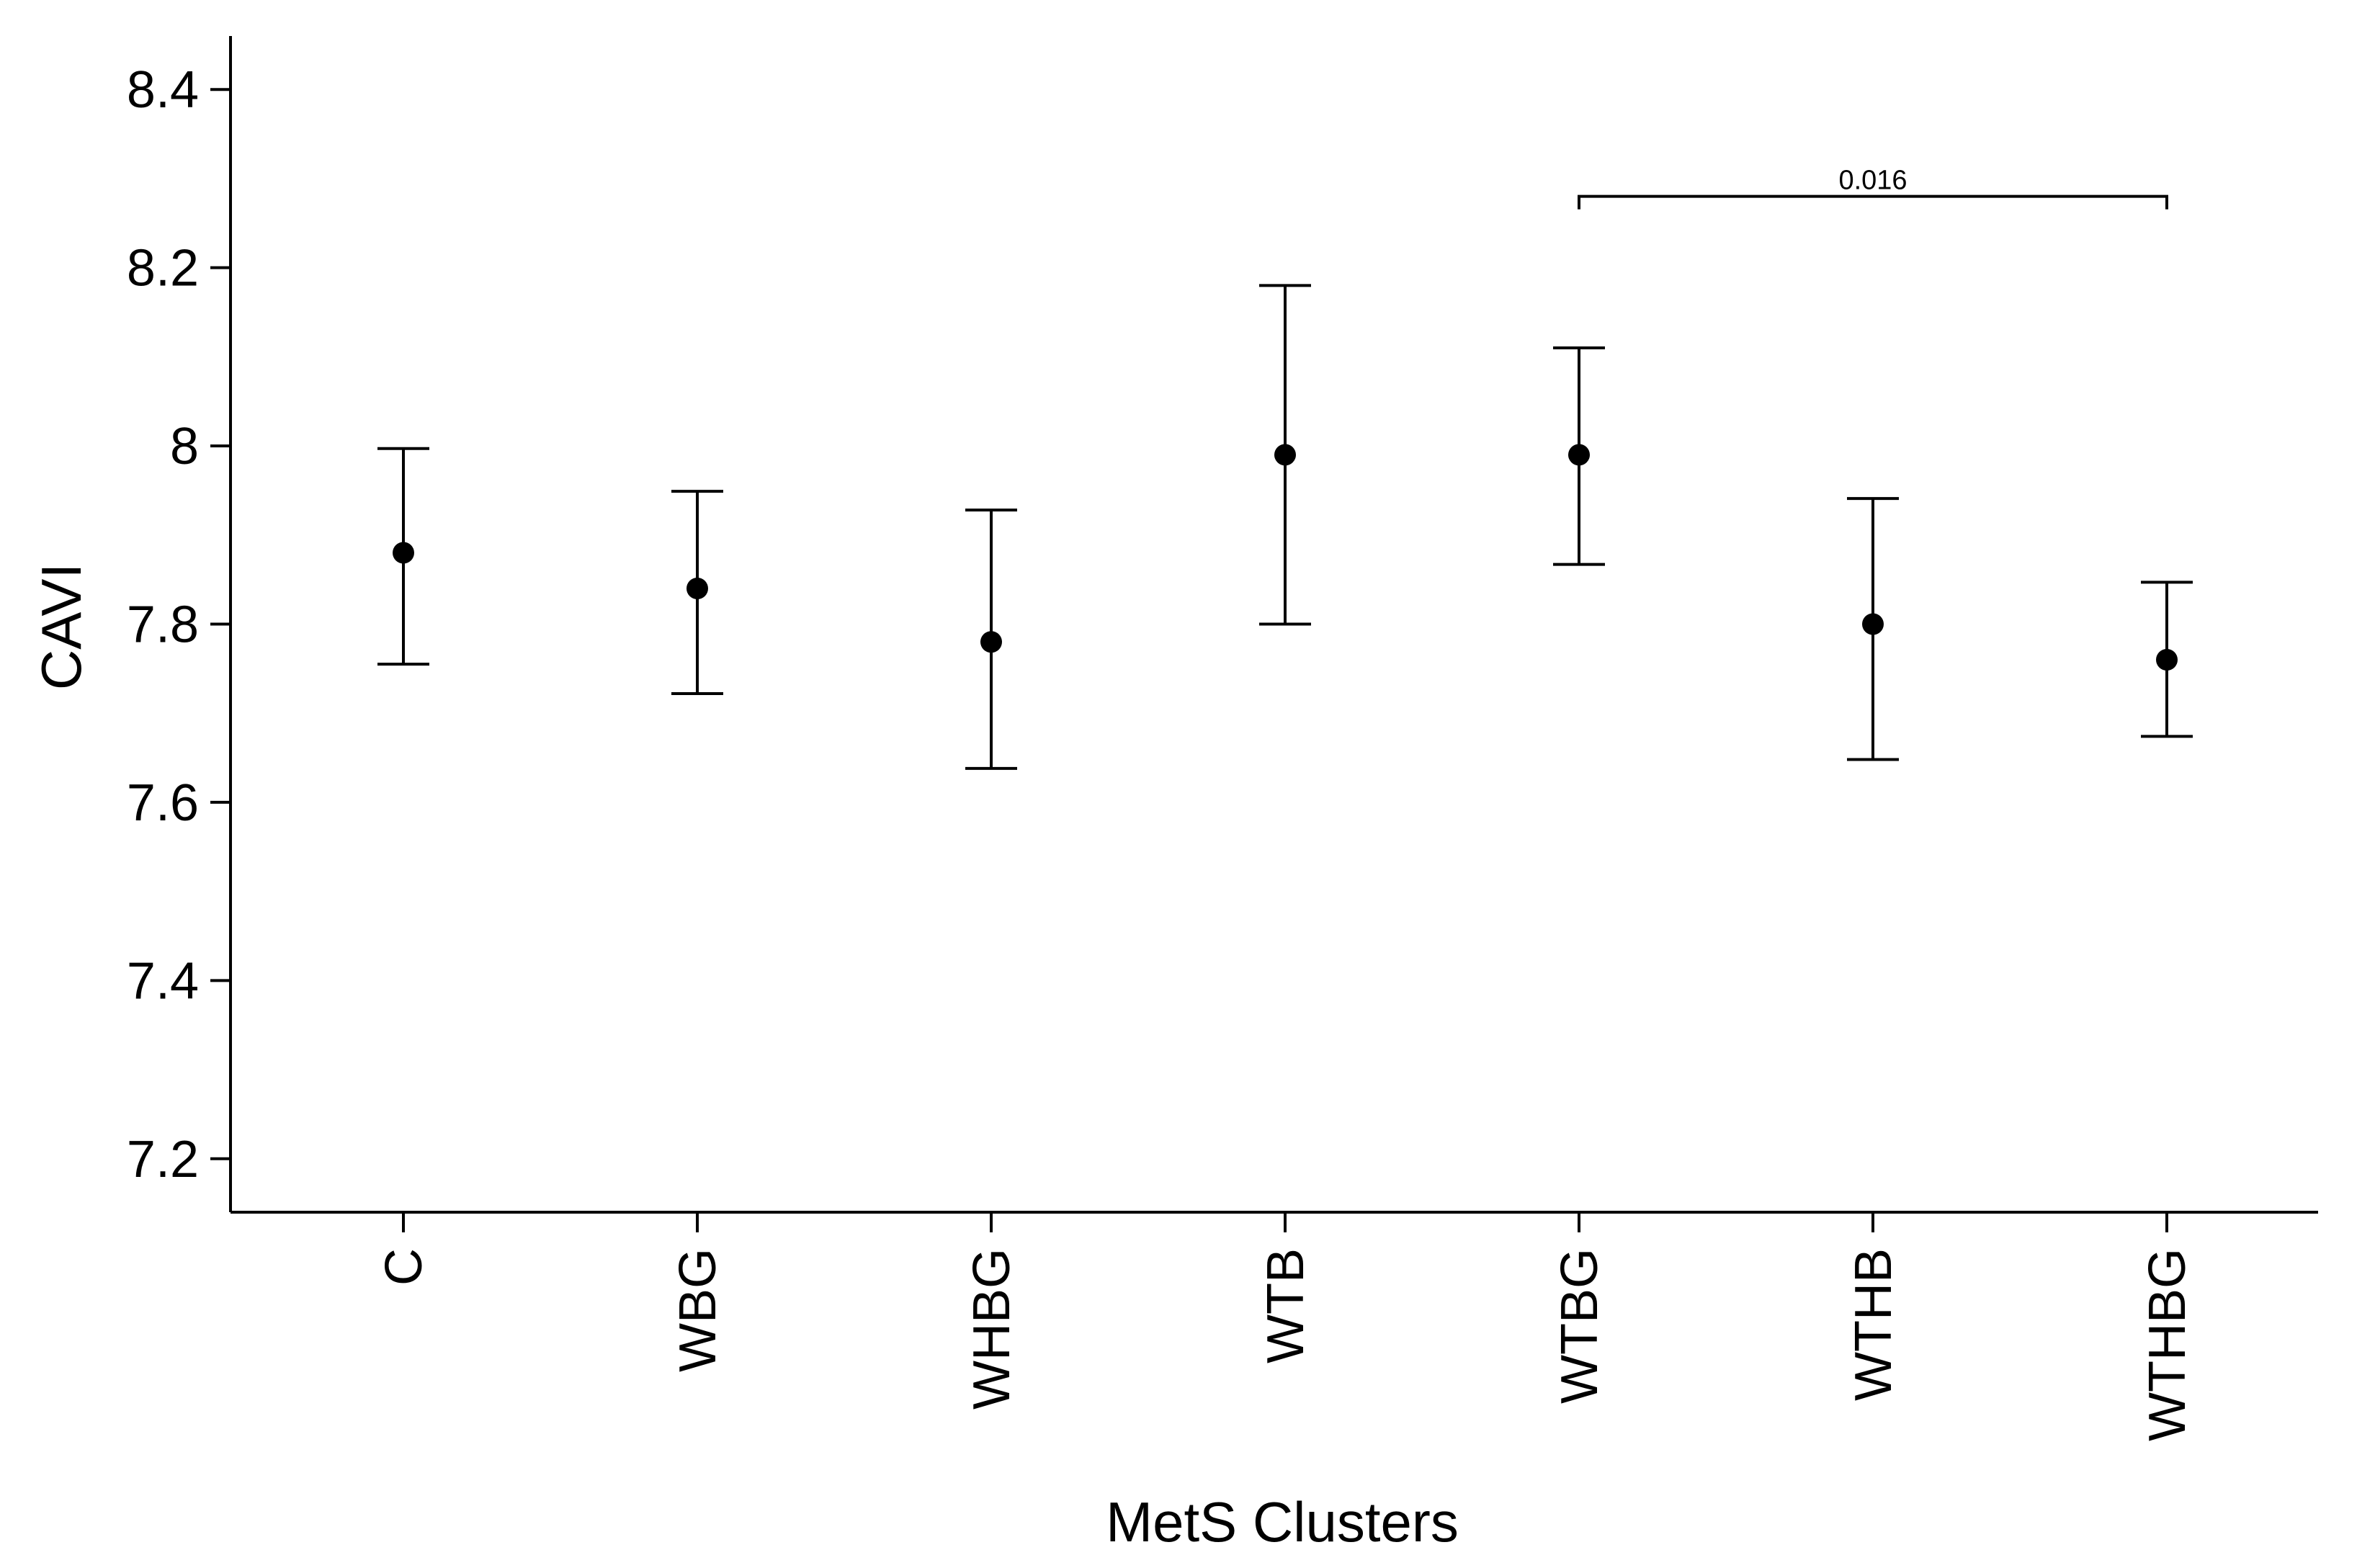 Image resolution: width=2357 pixels, height=1568 pixels. I want to click on y-axis-ticks: 7.2 7.4 7.6 7.8 8 8.2 8.4, so click(179, 624).